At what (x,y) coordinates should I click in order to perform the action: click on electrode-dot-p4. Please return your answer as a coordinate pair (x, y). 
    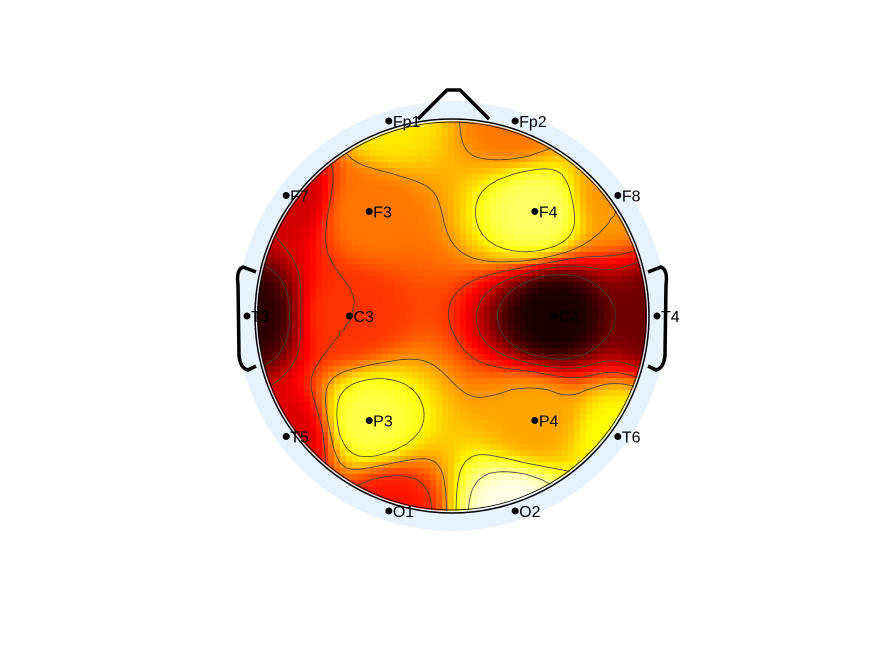
    Looking at the image, I should click on (535, 421).